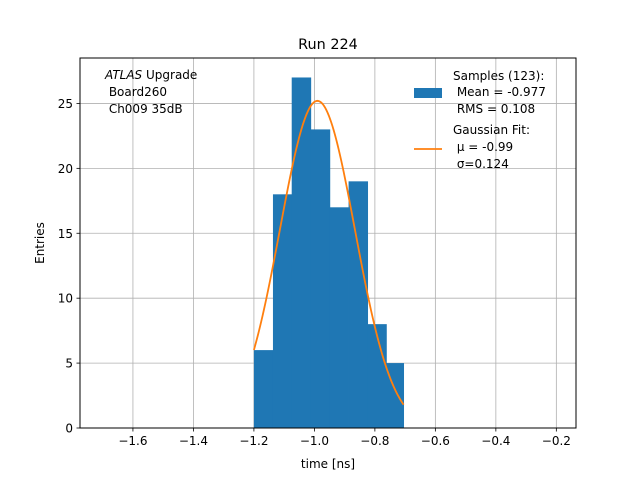 This screenshot has width=640, height=480. I want to click on legend-fit-mu: μ = -0.99, so click(483, 147).